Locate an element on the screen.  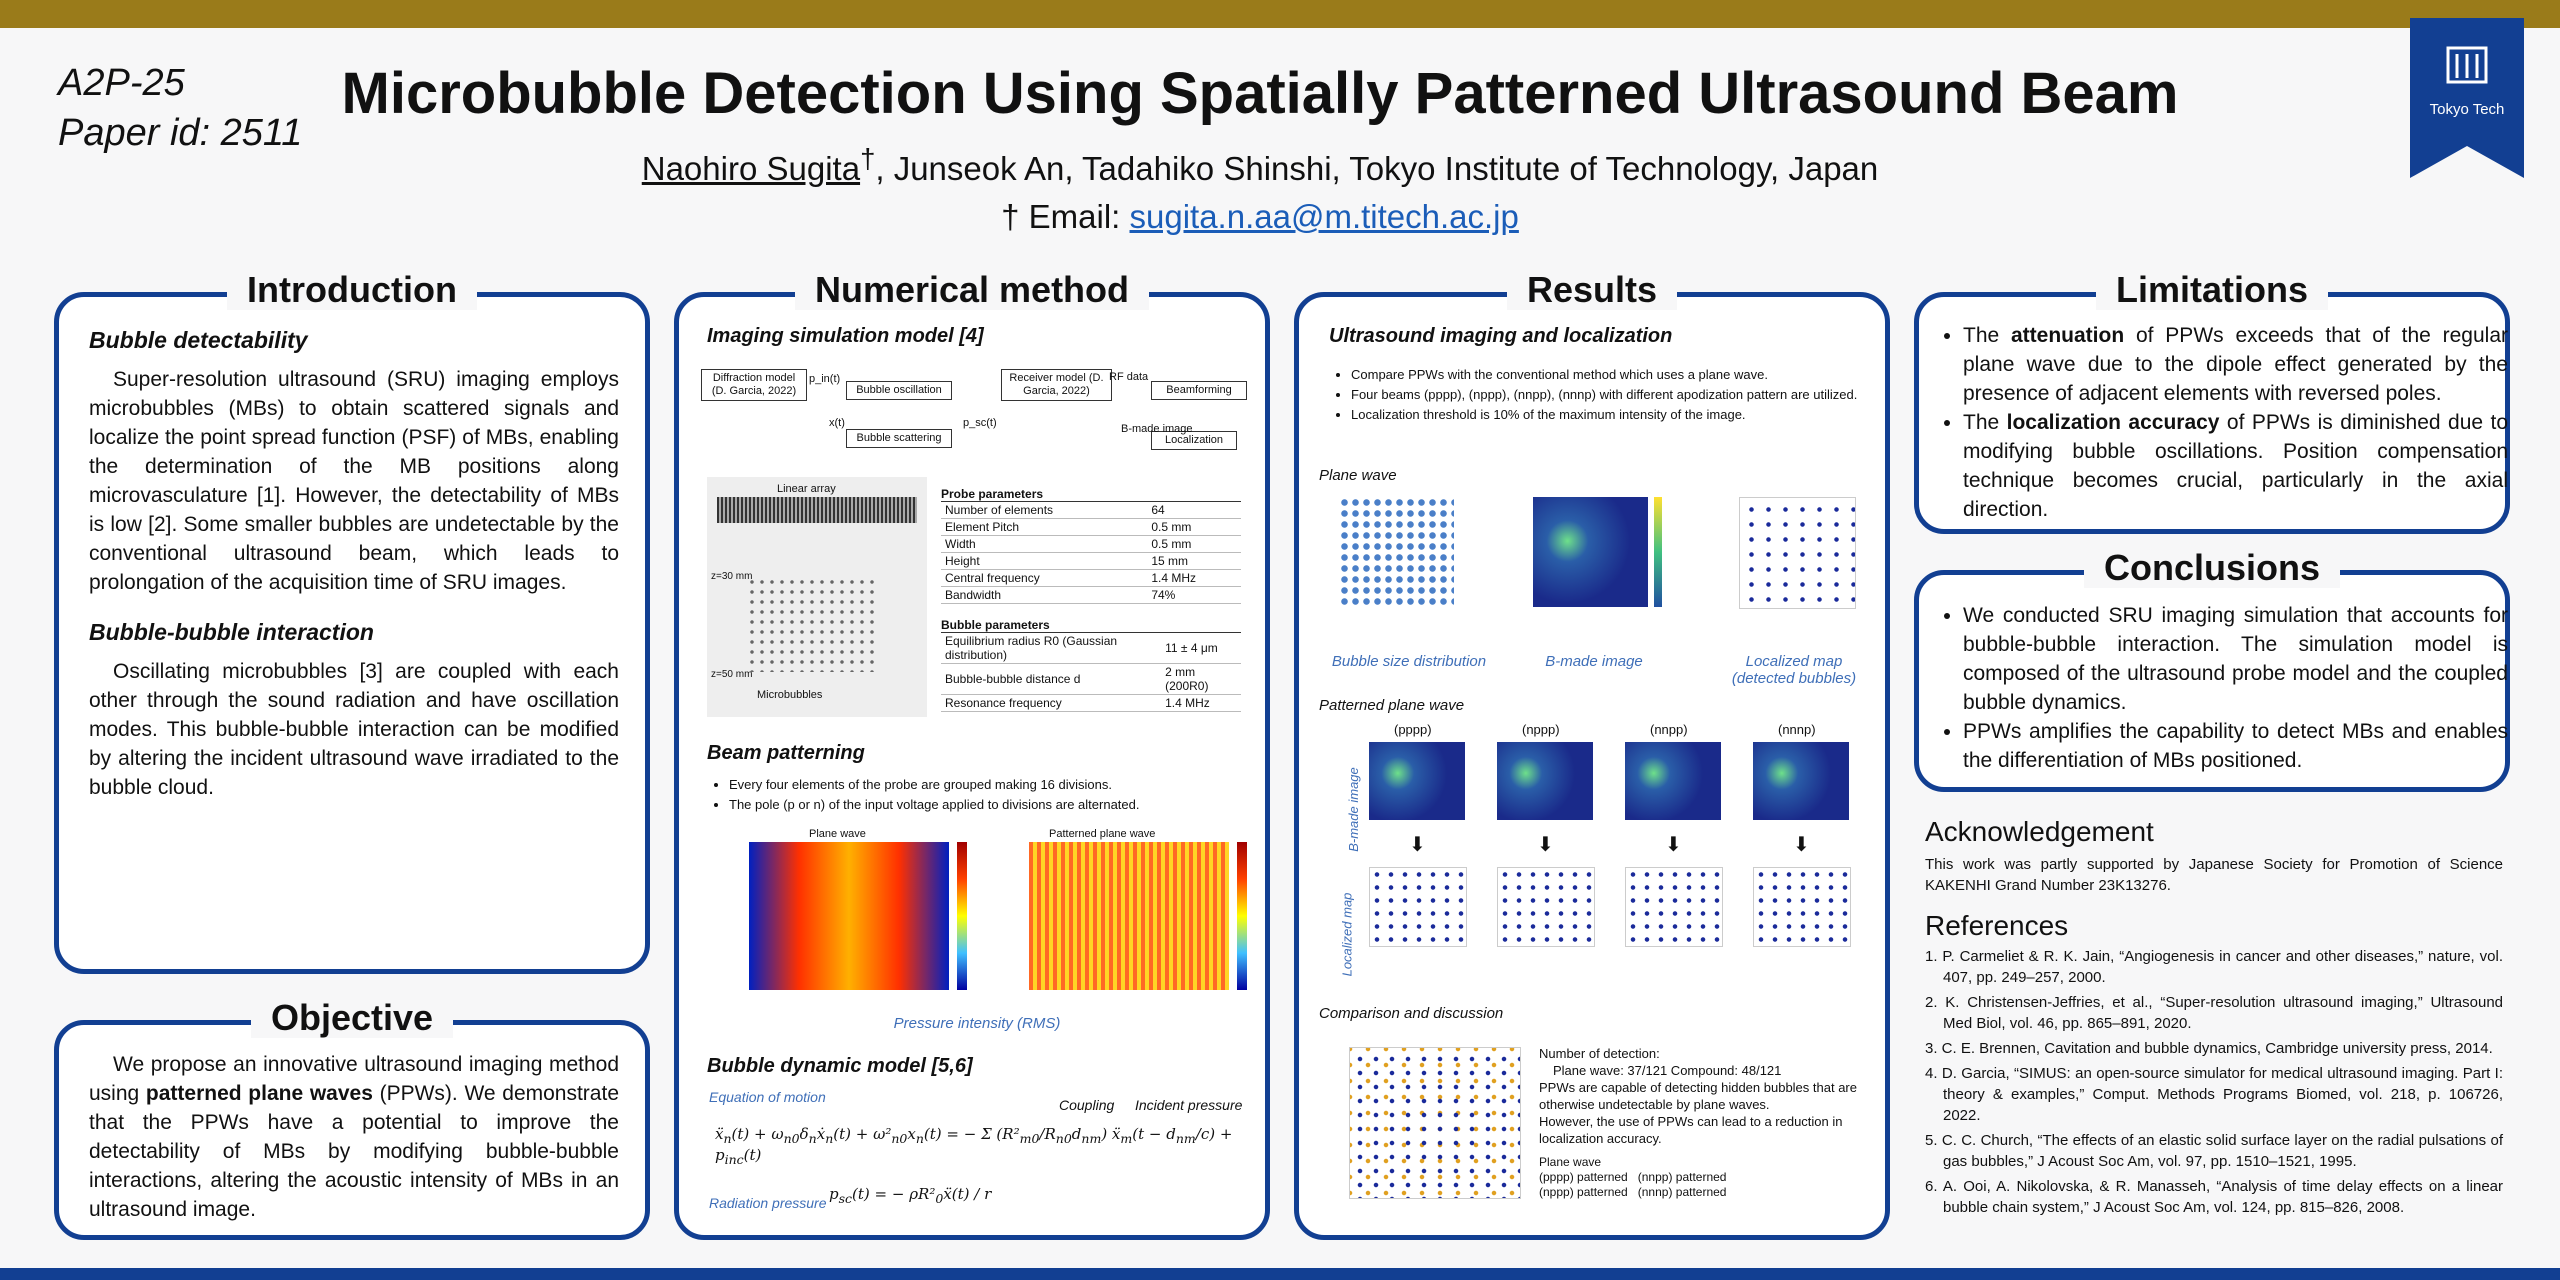
paper-id-block: A2P-25 Paper id: 2511 is located at coordinates (180, 108).